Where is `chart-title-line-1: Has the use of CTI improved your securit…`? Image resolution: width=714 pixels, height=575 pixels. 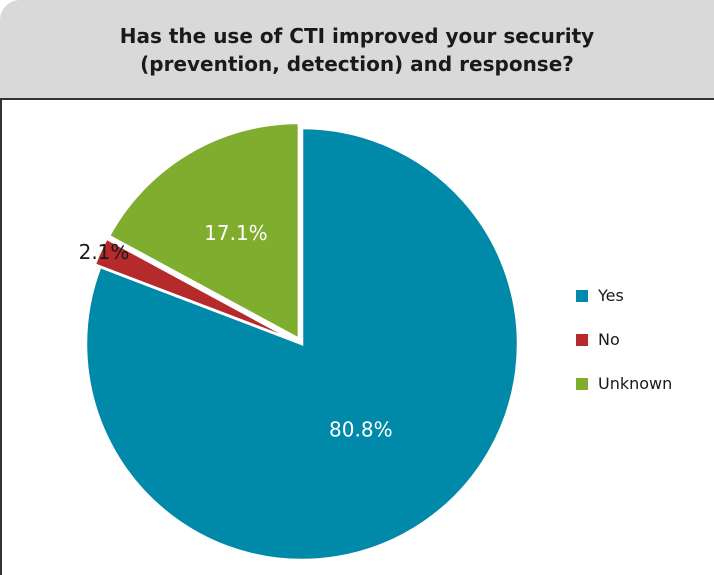 chart-title-line-1: Has the use of CTI improved your securit… is located at coordinates (357, 36).